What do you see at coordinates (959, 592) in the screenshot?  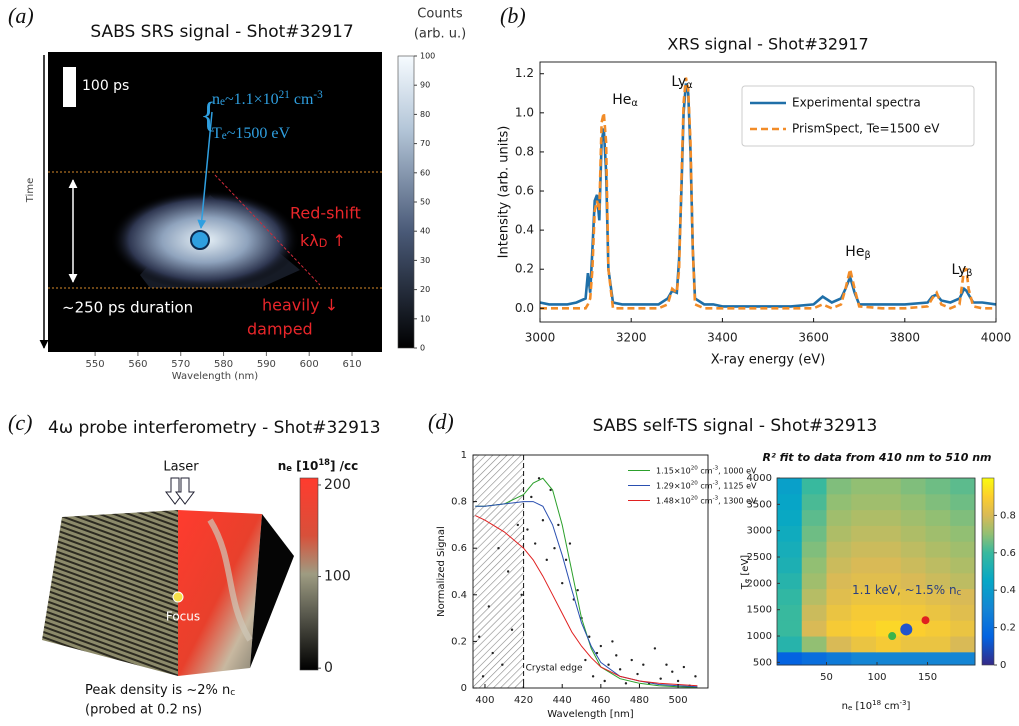 I see `text-part: c` at bounding box center [959, 592].